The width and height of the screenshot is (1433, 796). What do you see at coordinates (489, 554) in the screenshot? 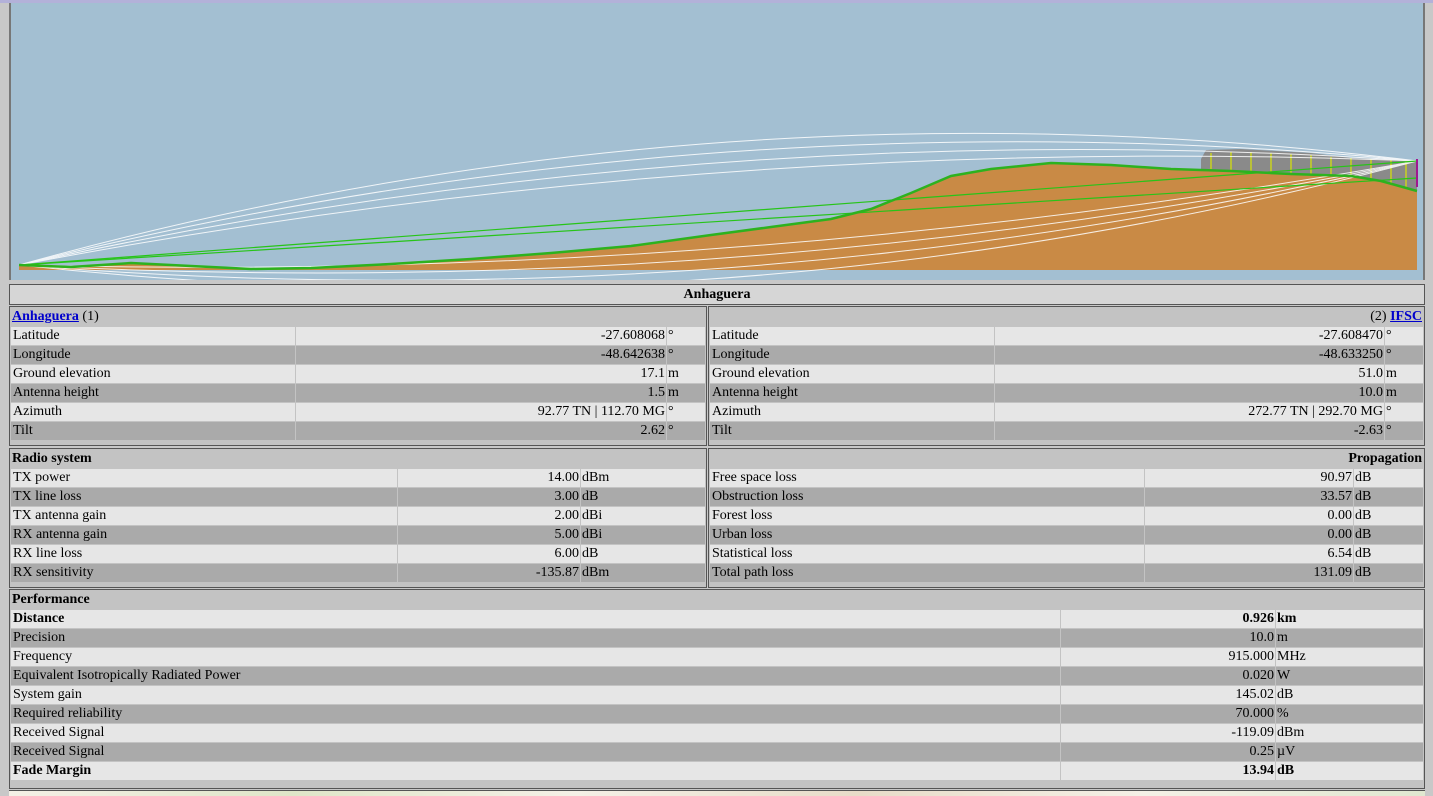
I see `radio-value: 6.00` at bounding box center [489, 554].